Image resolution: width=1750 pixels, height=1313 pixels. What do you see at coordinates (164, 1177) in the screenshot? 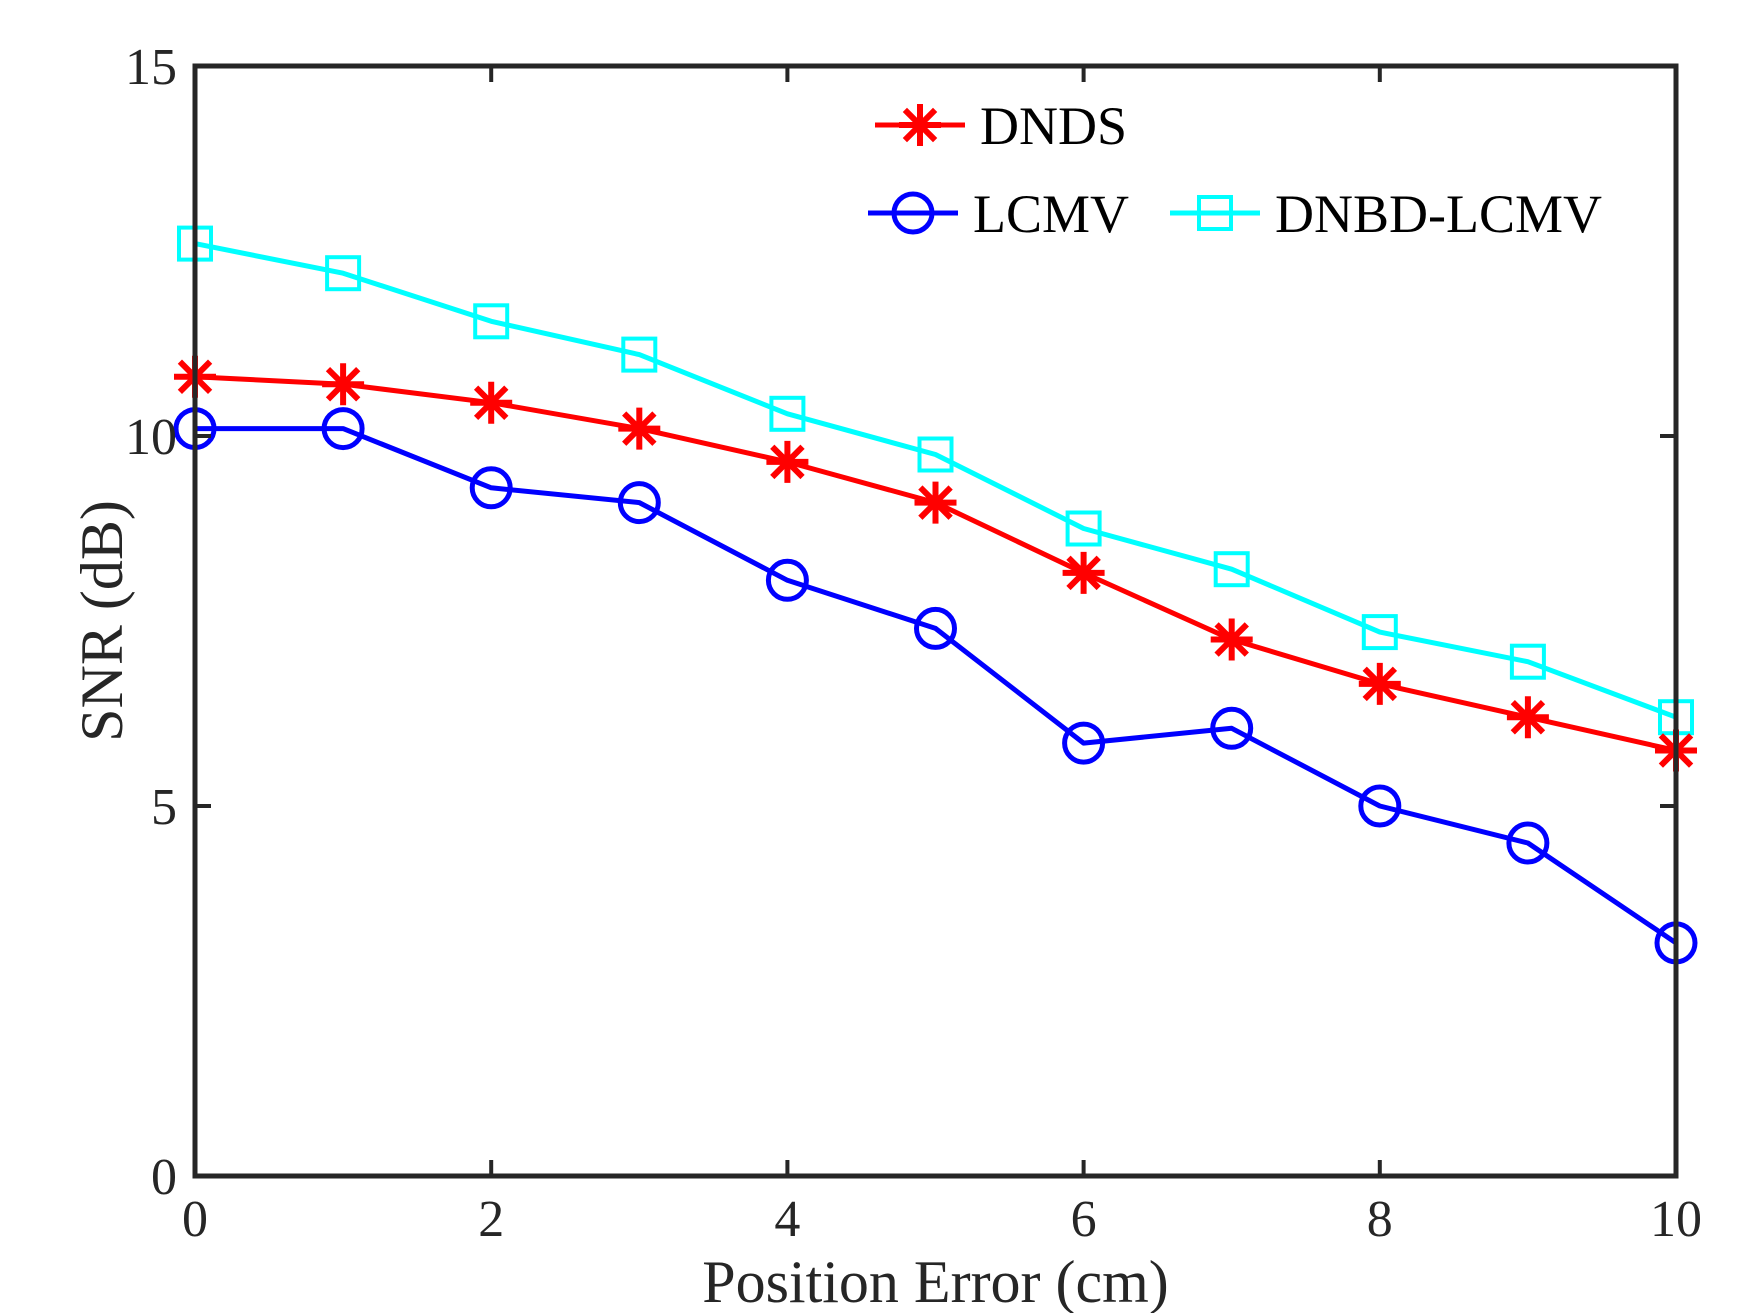
I see `y-tick-label: 0` at bounding box center [164, 1177].